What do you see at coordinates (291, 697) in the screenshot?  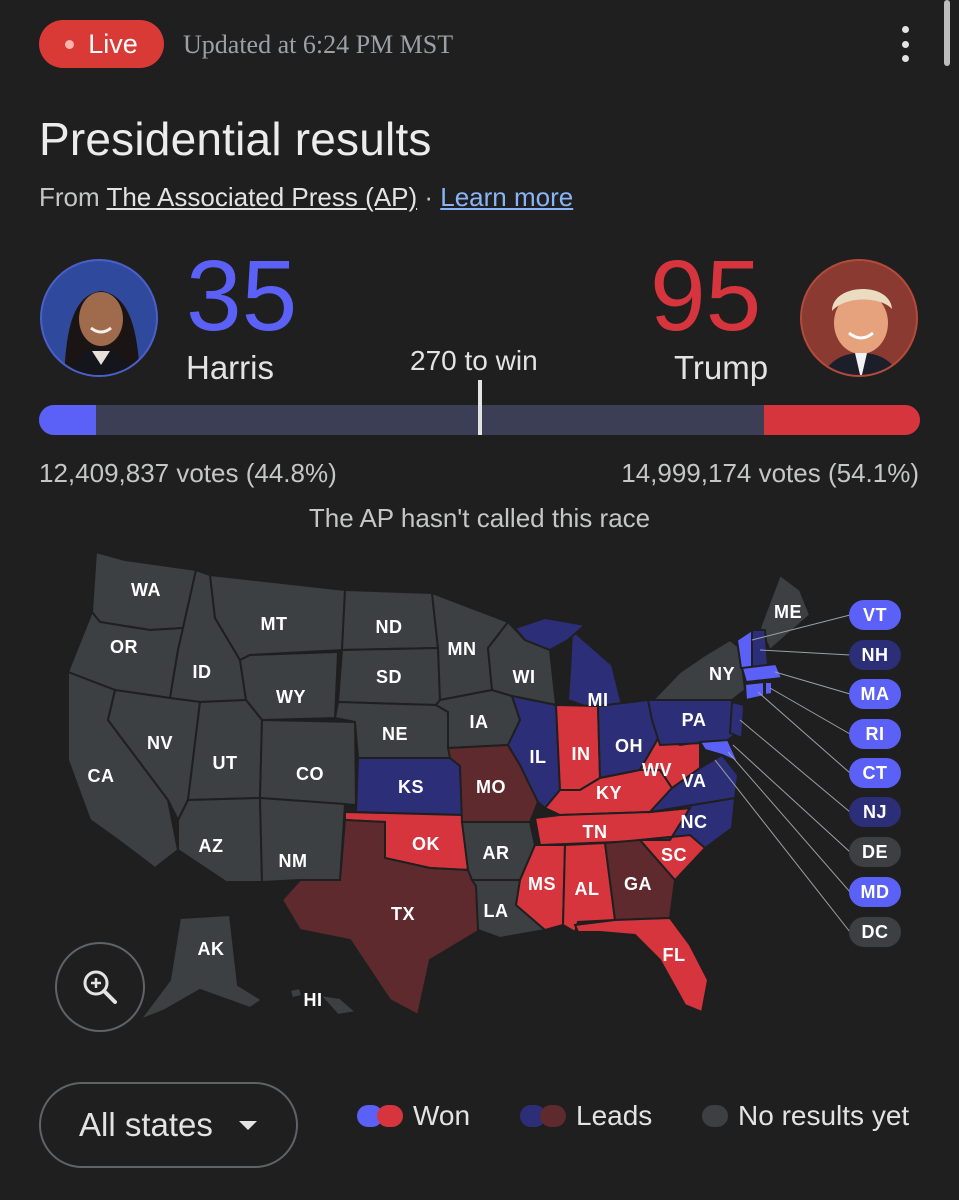 I see `state-label-WY: WY` at bounding box center [291, 697].